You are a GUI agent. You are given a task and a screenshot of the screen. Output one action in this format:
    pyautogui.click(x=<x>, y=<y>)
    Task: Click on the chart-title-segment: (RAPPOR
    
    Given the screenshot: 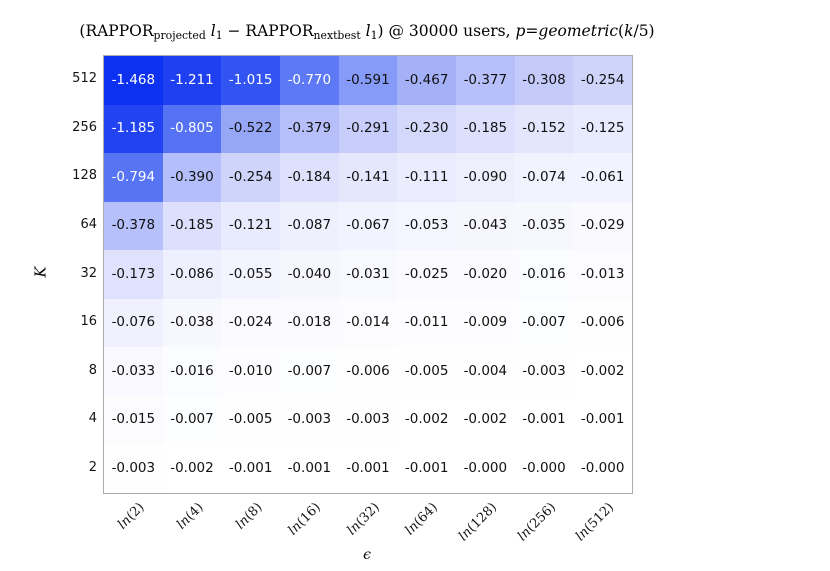 What is the action you would take?
    pyautogui.click(x=116, y=31)
    